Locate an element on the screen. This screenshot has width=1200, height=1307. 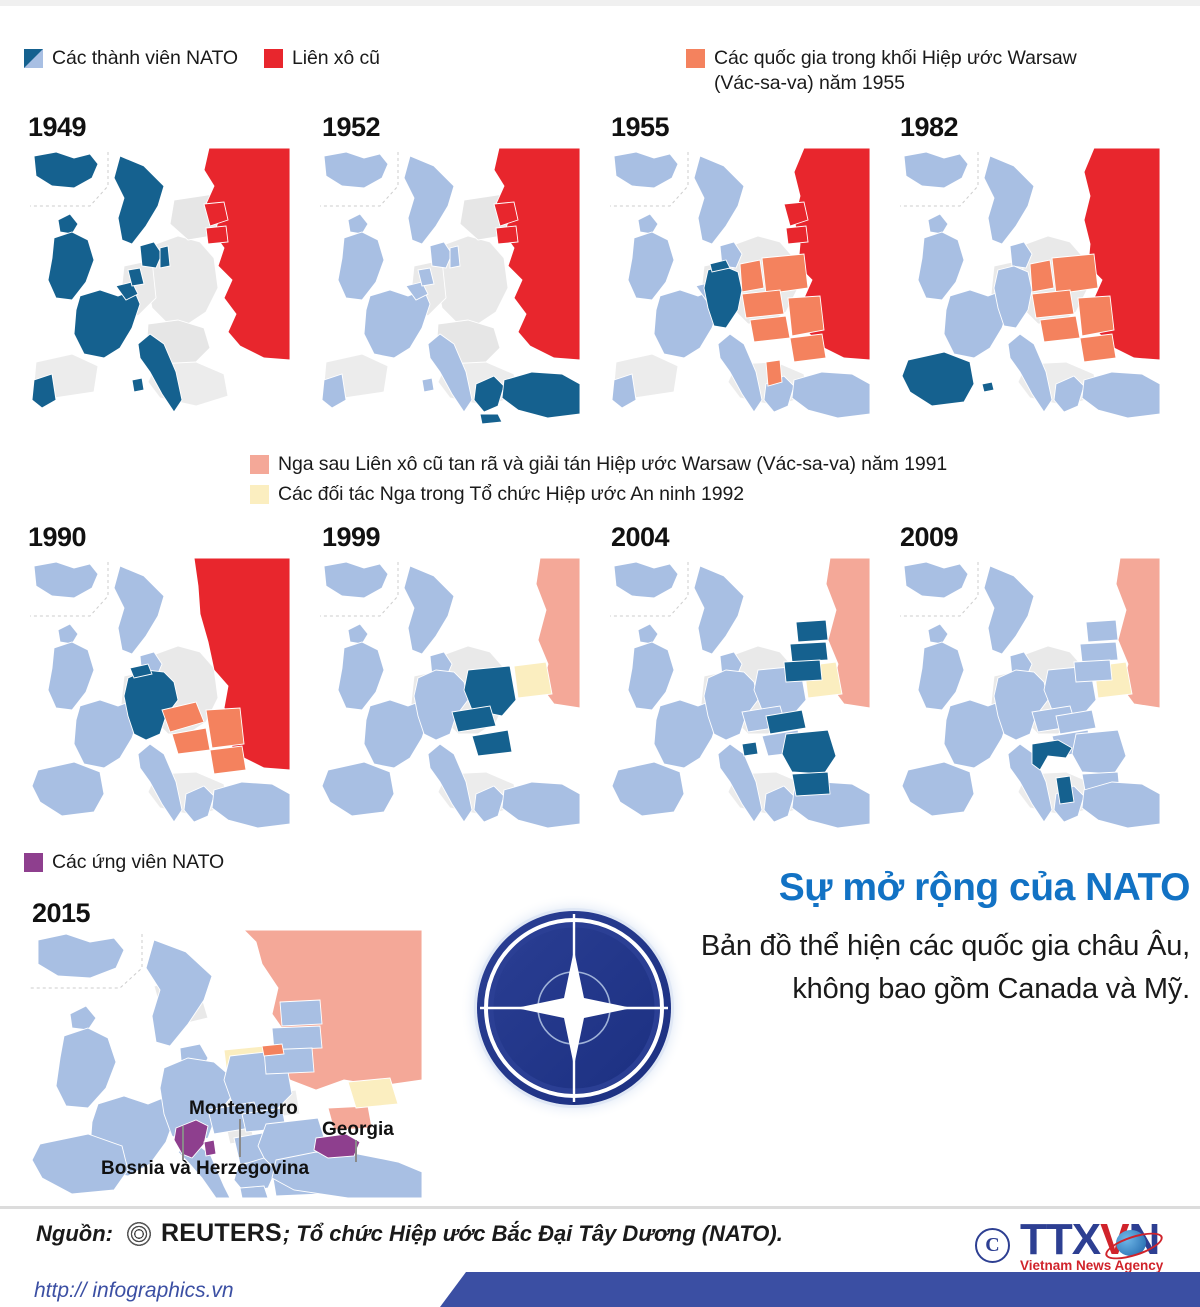
leader-line-montenegro is located at coordinates (240, 1138).